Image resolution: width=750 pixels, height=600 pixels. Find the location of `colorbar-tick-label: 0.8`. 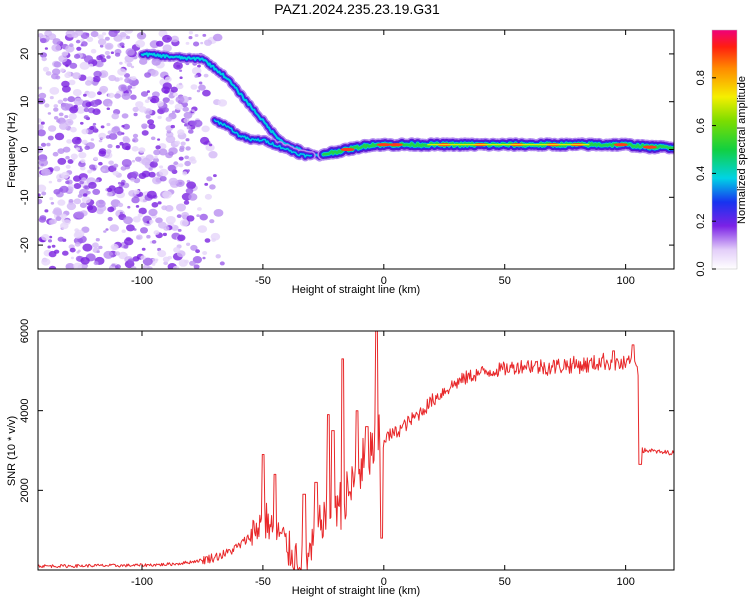

colorbar-tick-label: 0.8 is located at coordinates (701, 77).